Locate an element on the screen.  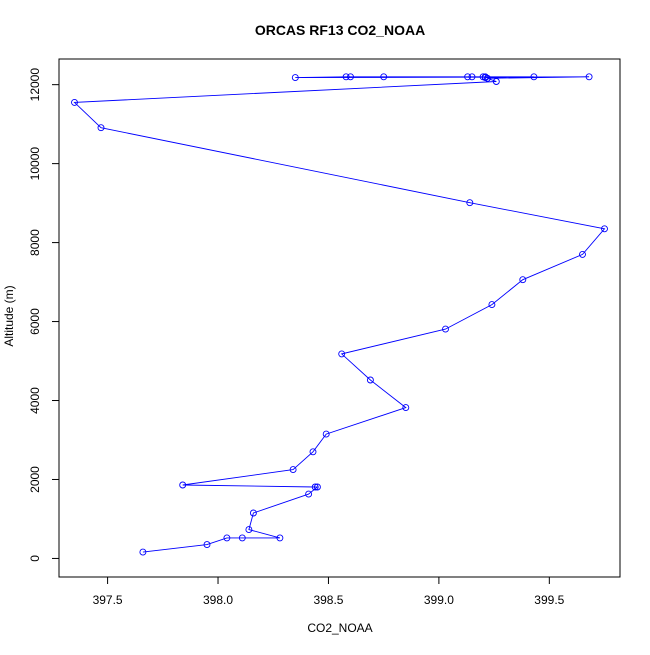
y-tick-label: 0 is located at coordinates (35, 558).